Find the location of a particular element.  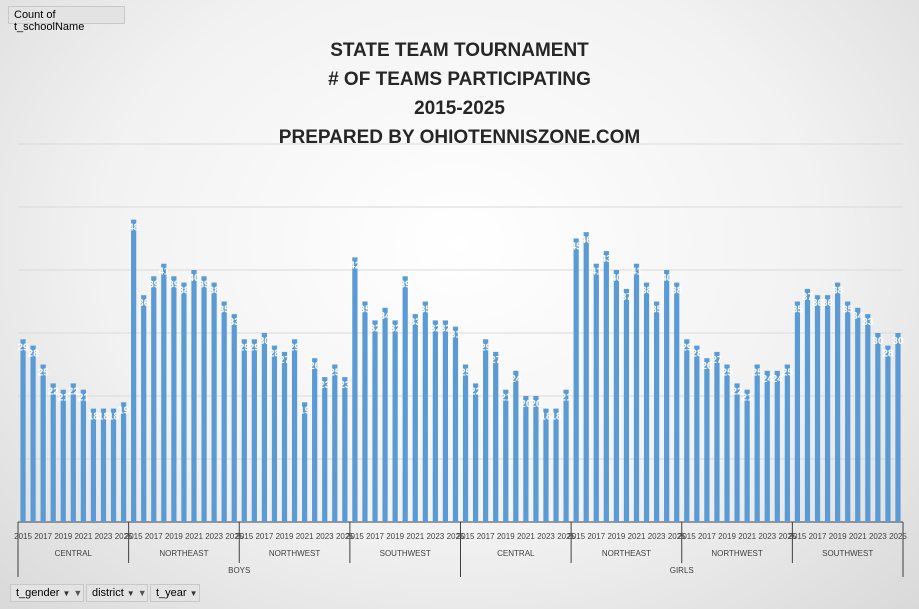

data-label: 21 is located at coordinates (64, 398).